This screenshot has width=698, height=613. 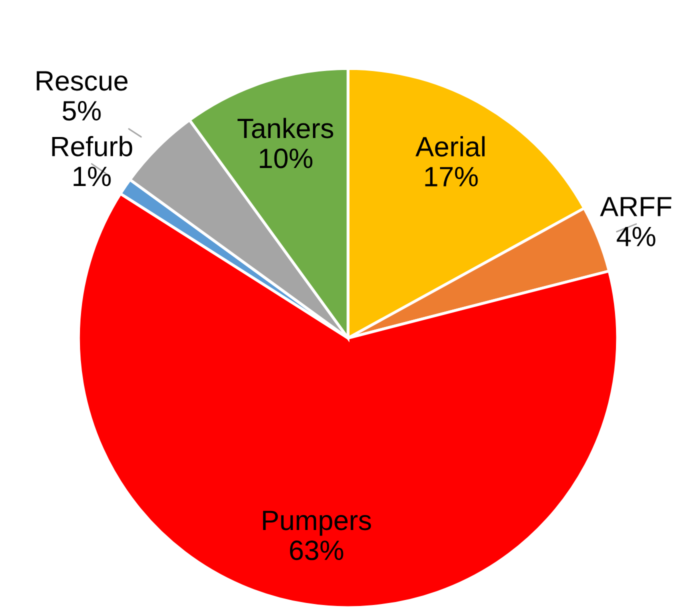 What do you see at coordinates (636, 206) in the screenshot?
I see `slice-label: ARFF` at bounding box center [636, 206].